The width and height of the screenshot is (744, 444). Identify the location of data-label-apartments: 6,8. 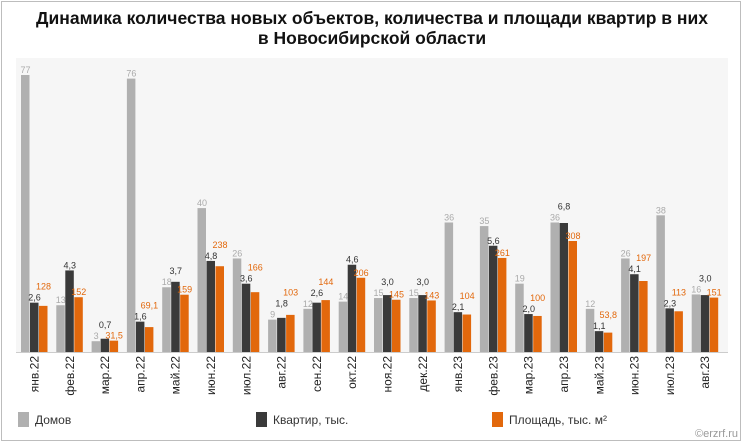
(564, 206).